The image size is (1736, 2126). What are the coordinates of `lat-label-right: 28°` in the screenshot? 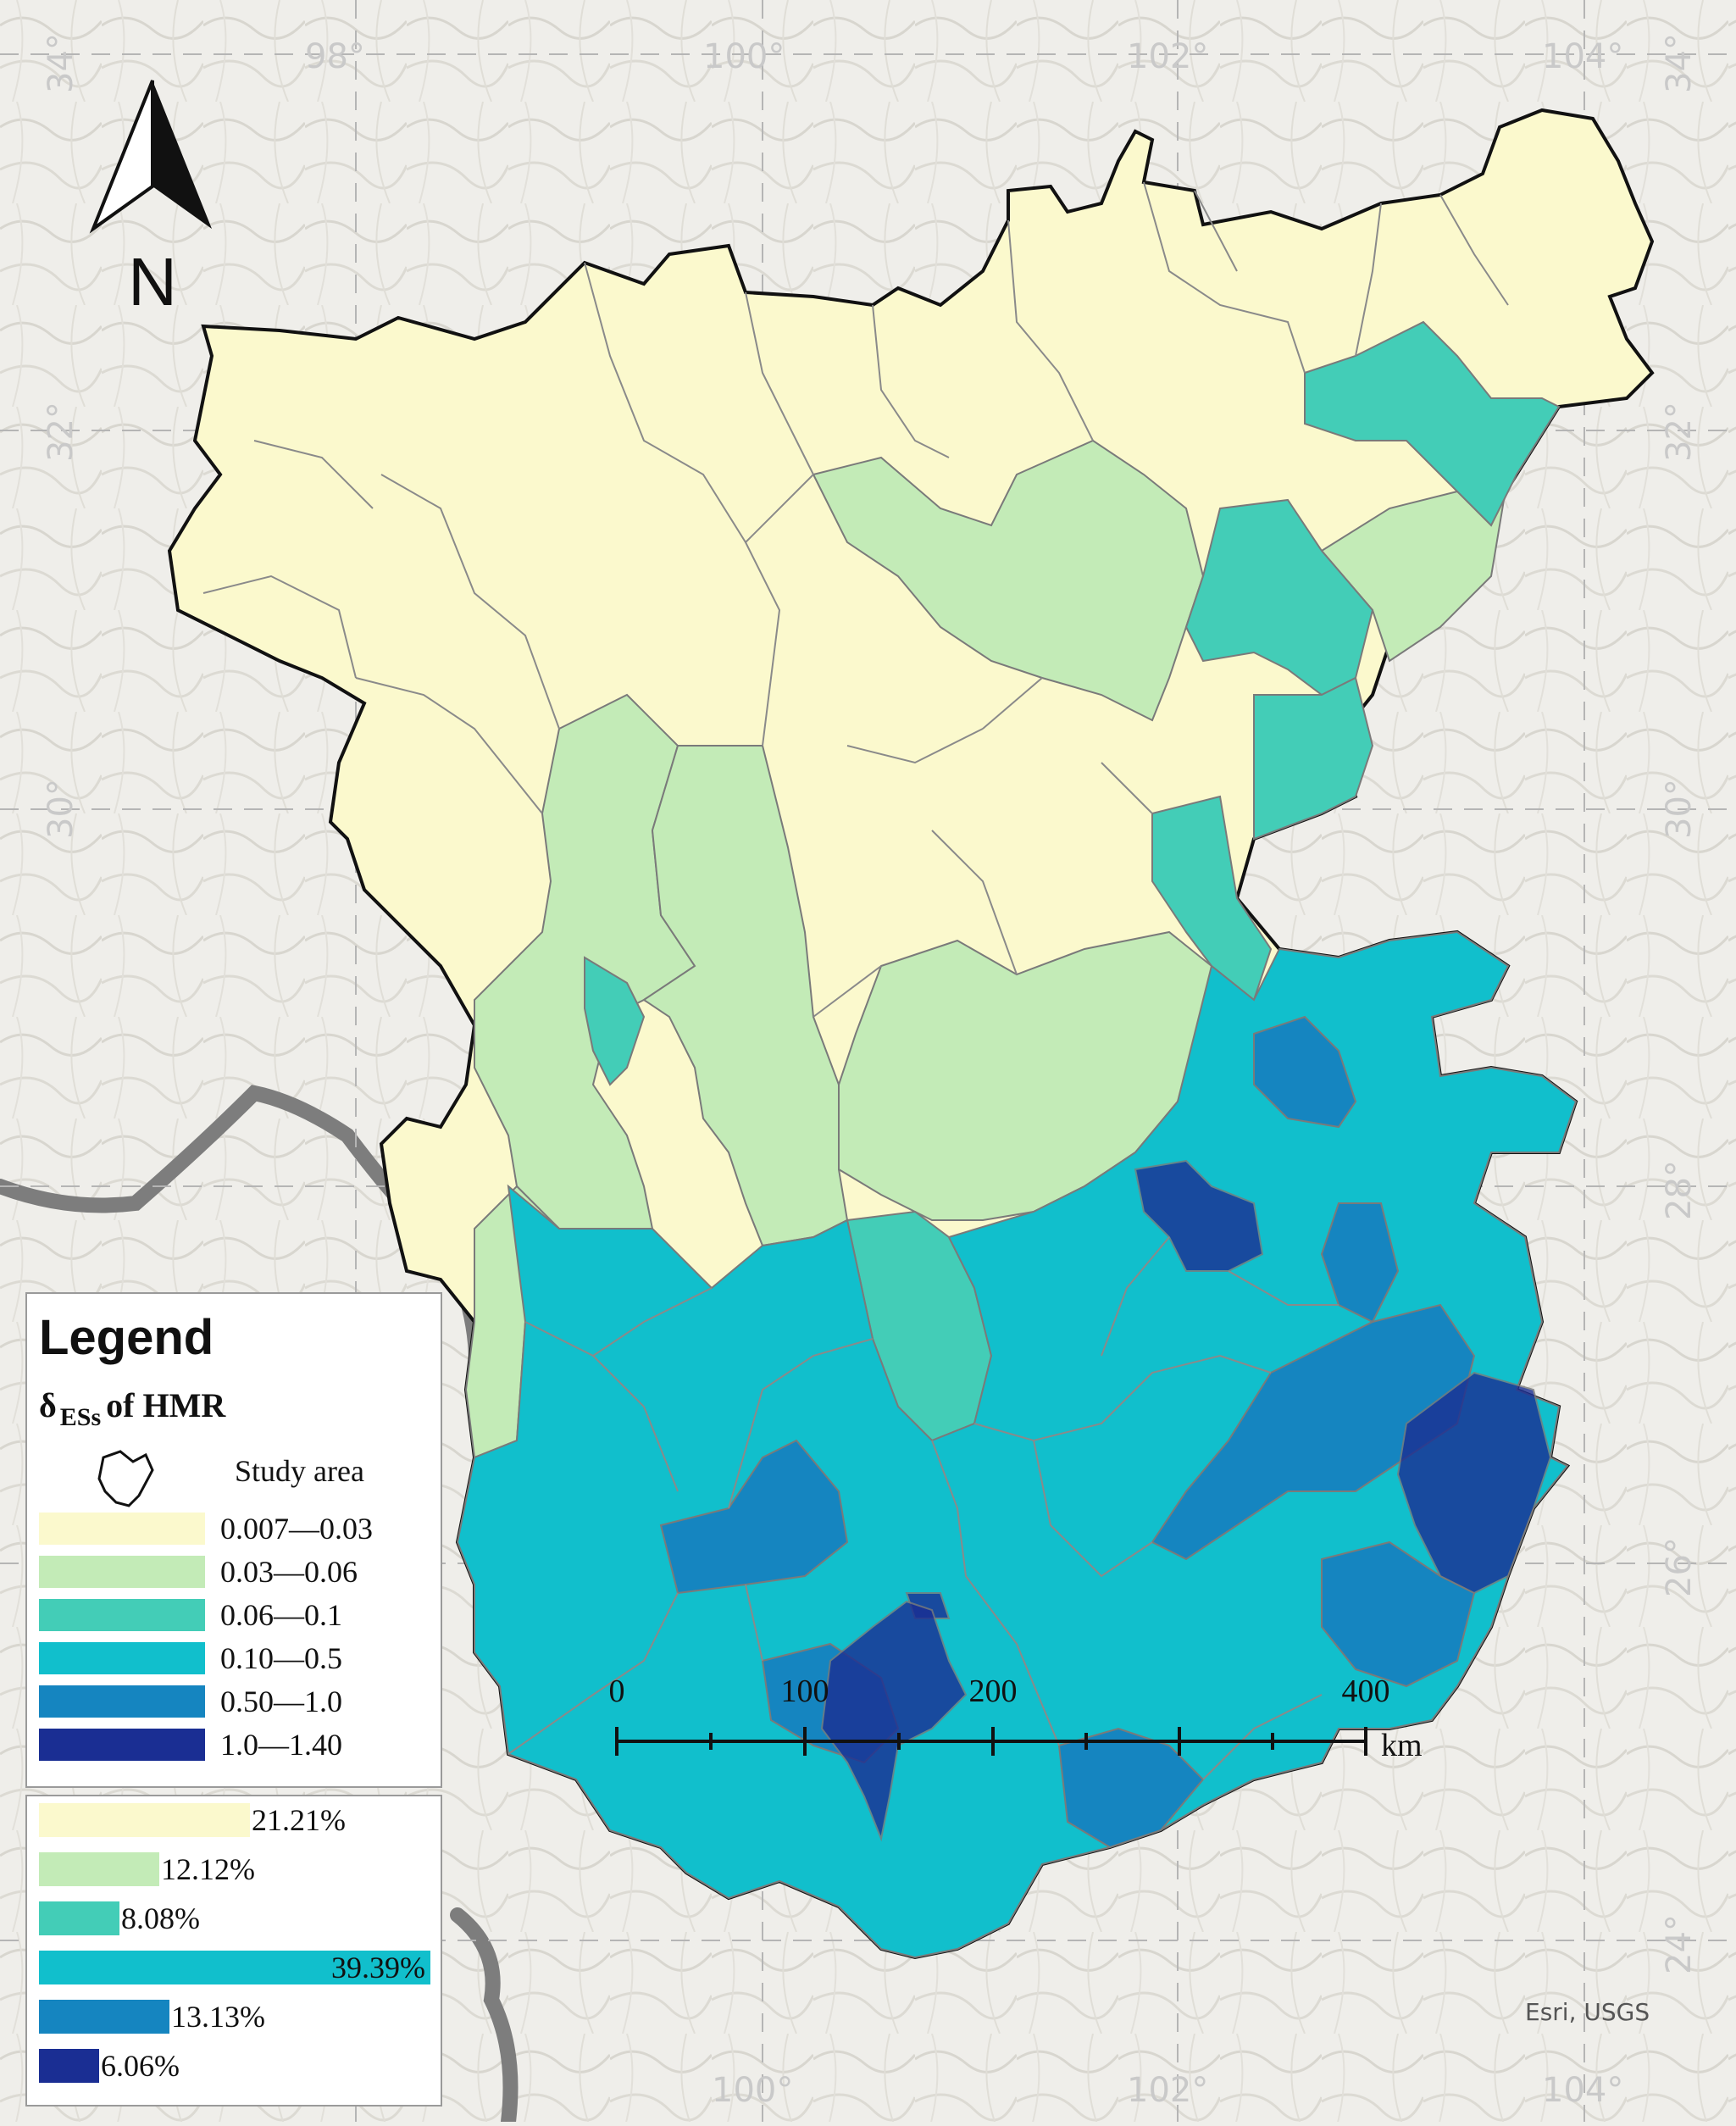 It's located at (1679, 1190).